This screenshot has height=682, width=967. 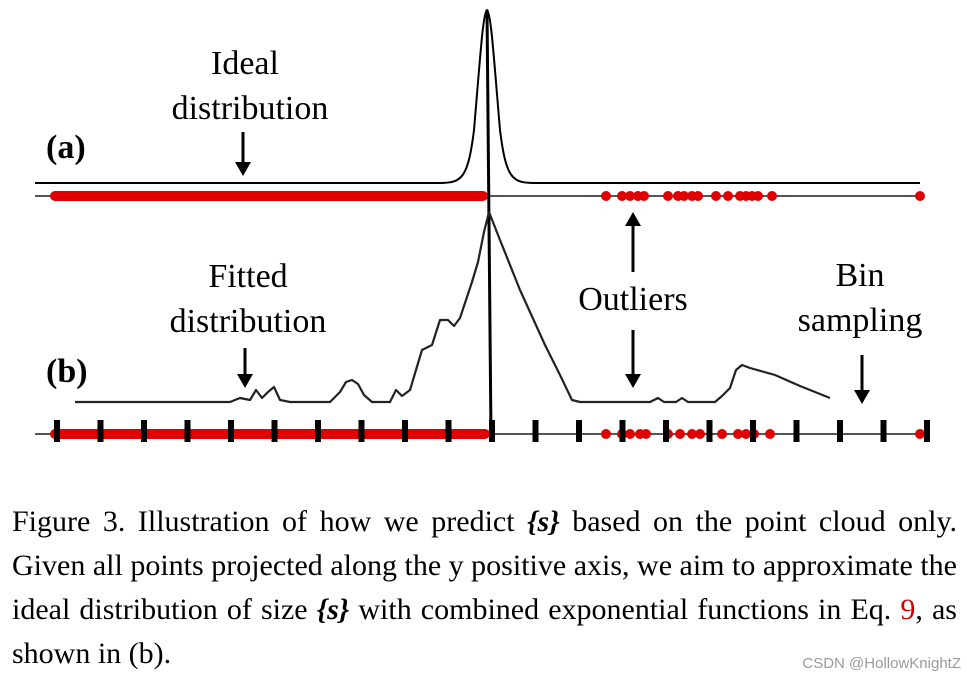 I want to click on fitted-label-line2: distribution, so click(x=248, y=321).